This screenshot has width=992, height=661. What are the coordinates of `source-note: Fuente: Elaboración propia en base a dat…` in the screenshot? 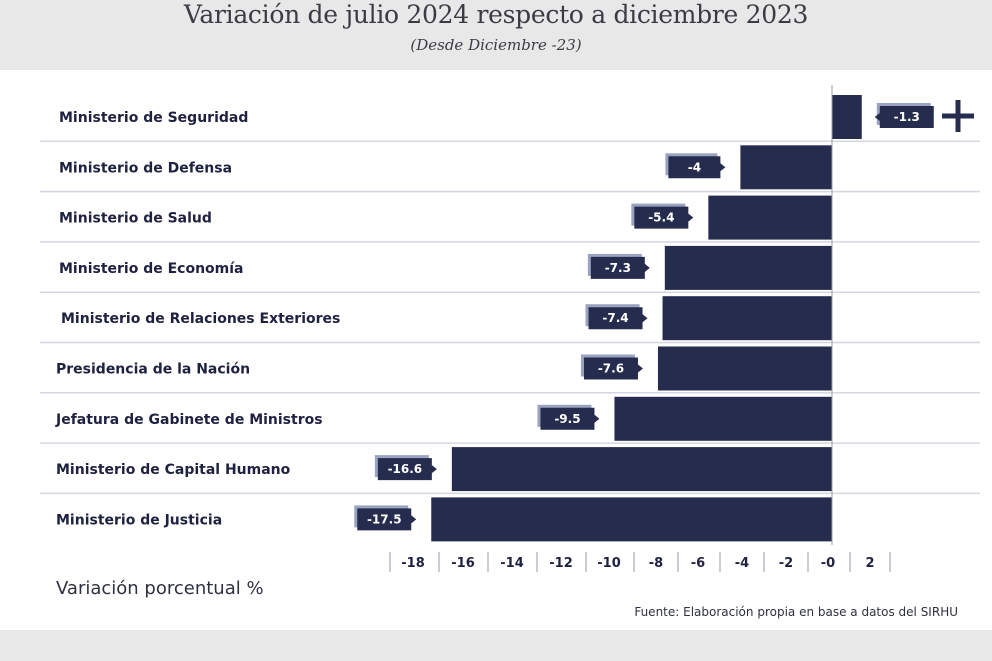 It's located at (796, 612).